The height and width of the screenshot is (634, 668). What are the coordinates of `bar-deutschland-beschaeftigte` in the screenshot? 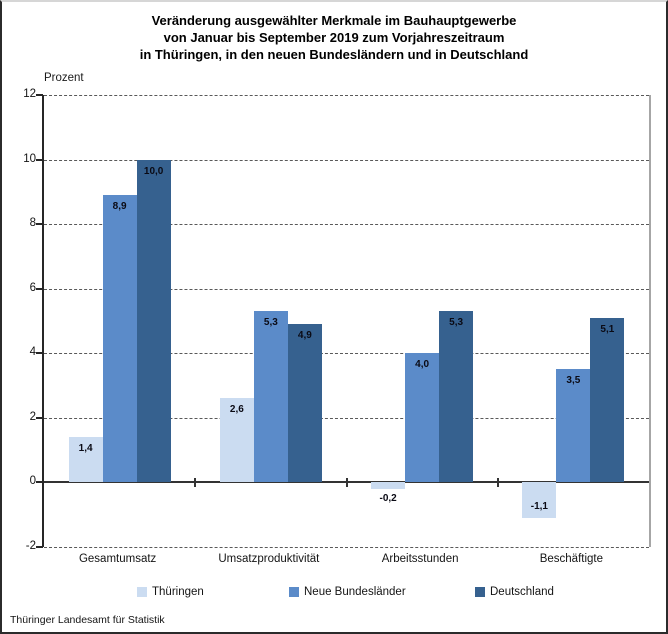 It's located at (607, 400).